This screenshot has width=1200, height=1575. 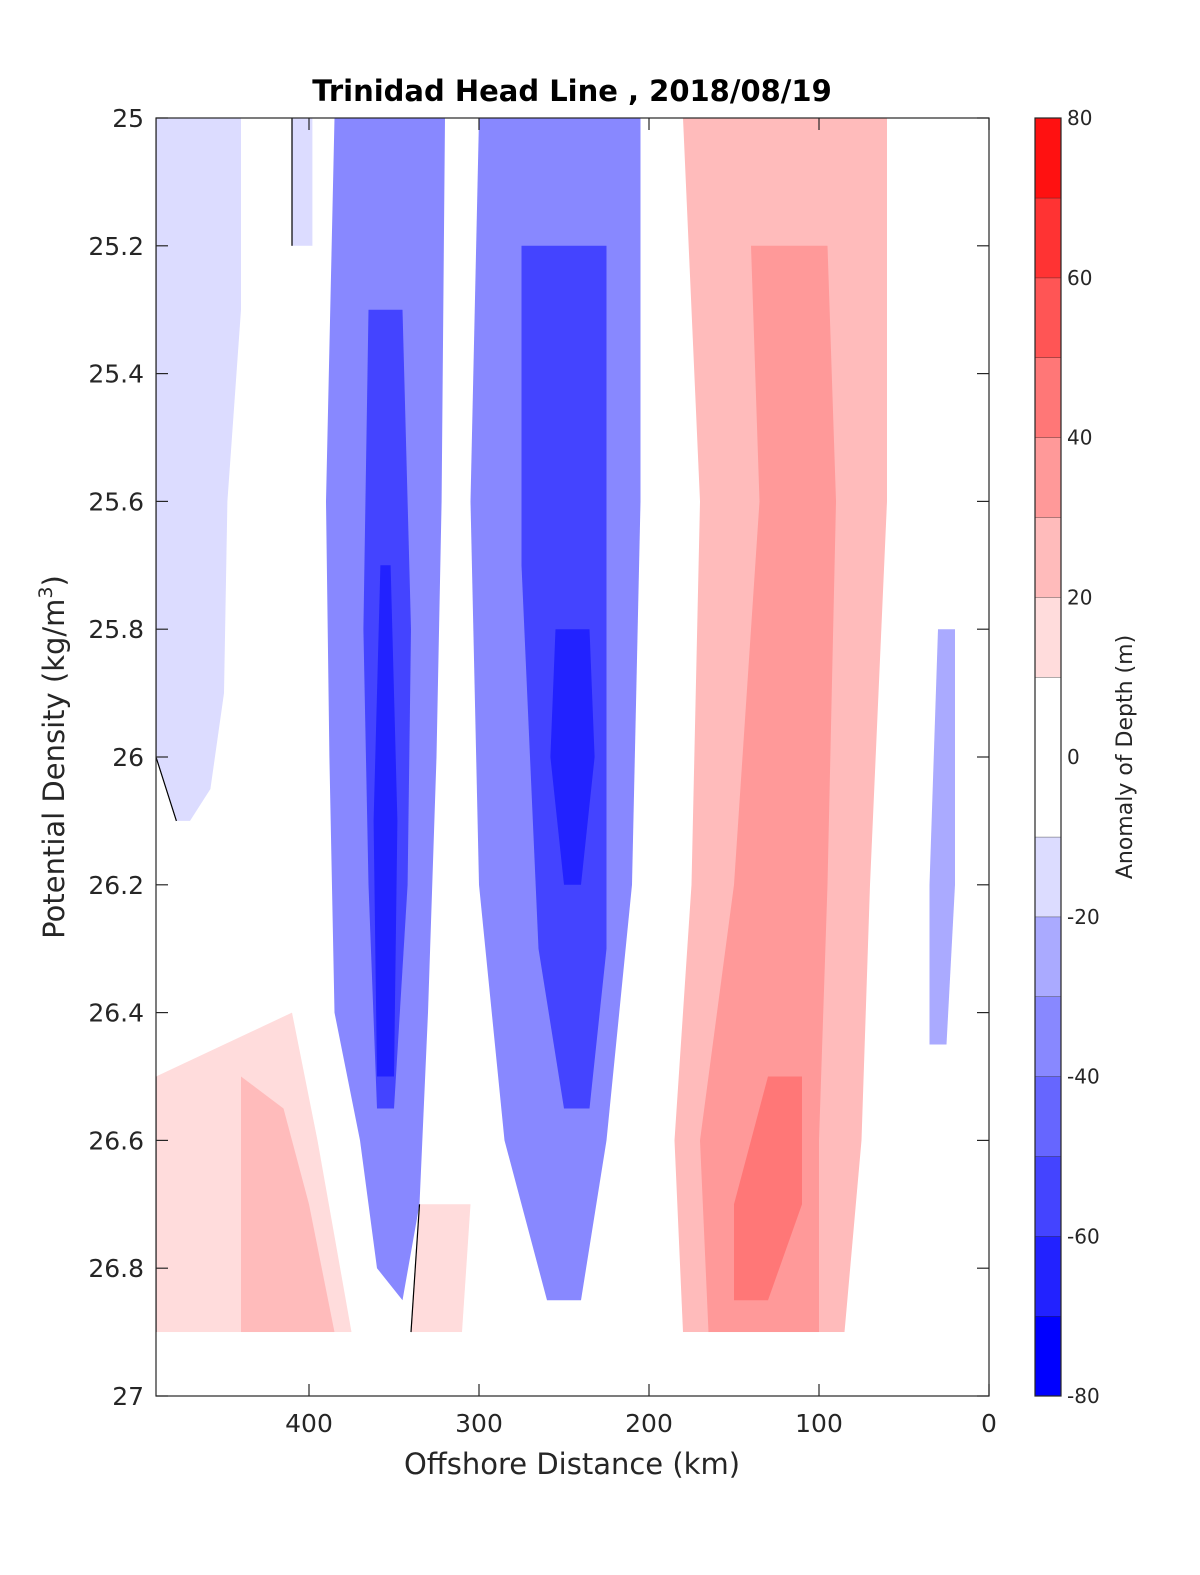 I want to click on y-tick-label: 26.4, so click(x=116, y=1013).